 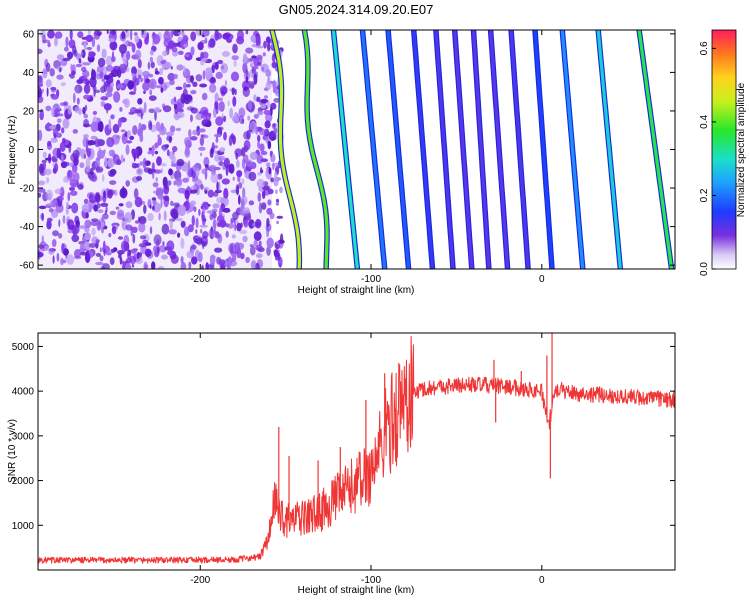 I want to click on spectrogram-x-label: Height of straight line (km), so click(x=356, y=290).